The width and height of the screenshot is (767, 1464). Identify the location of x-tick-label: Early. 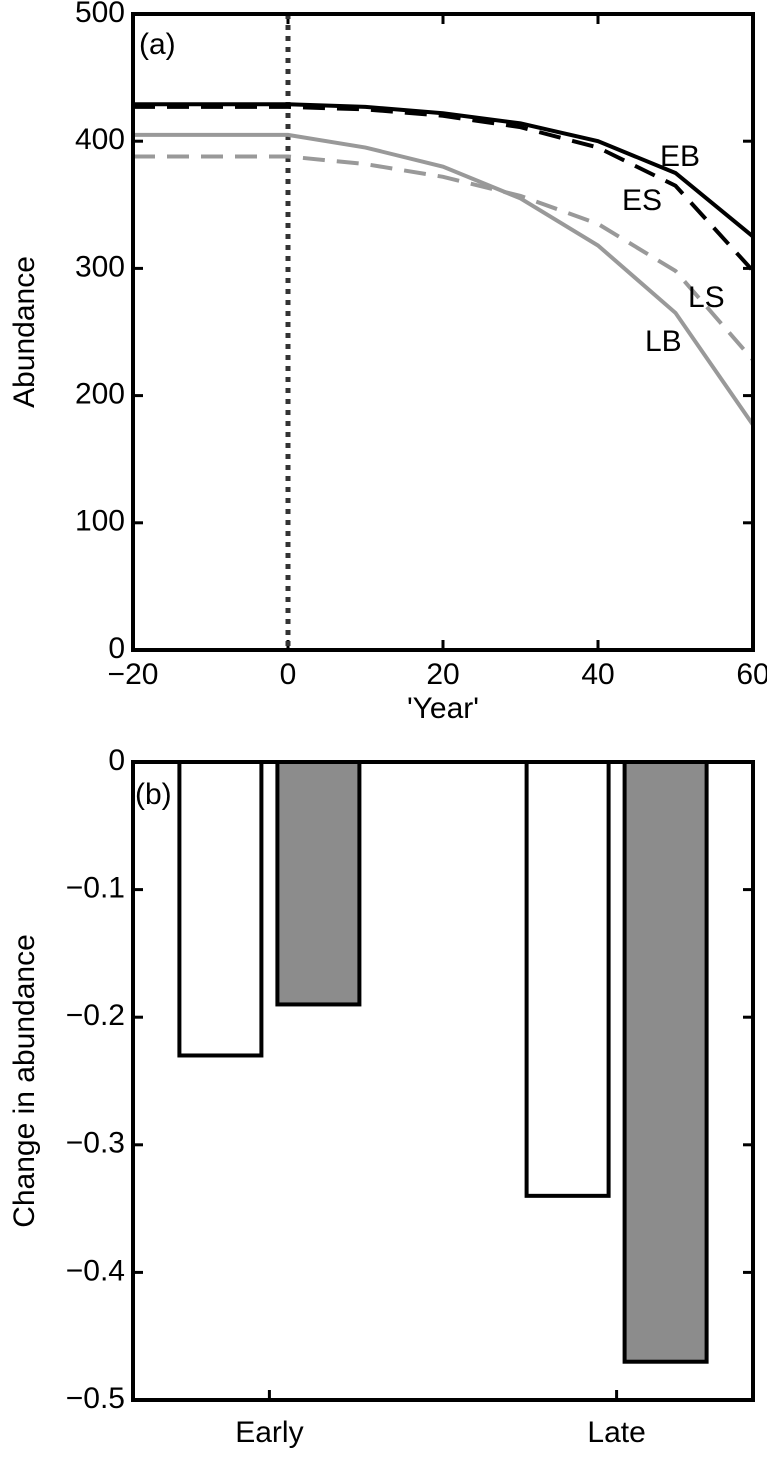
(269, 1432).